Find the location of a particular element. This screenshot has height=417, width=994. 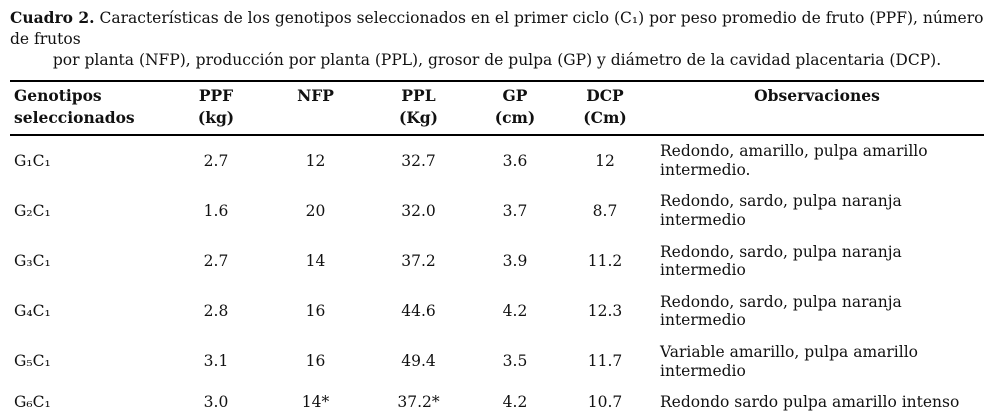

ppf-cell: 1.6 is located at coordinates (216, 210).